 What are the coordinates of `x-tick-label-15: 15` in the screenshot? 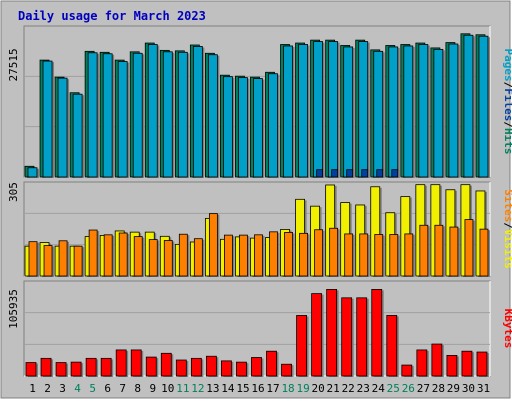 It's located at (242, 388).